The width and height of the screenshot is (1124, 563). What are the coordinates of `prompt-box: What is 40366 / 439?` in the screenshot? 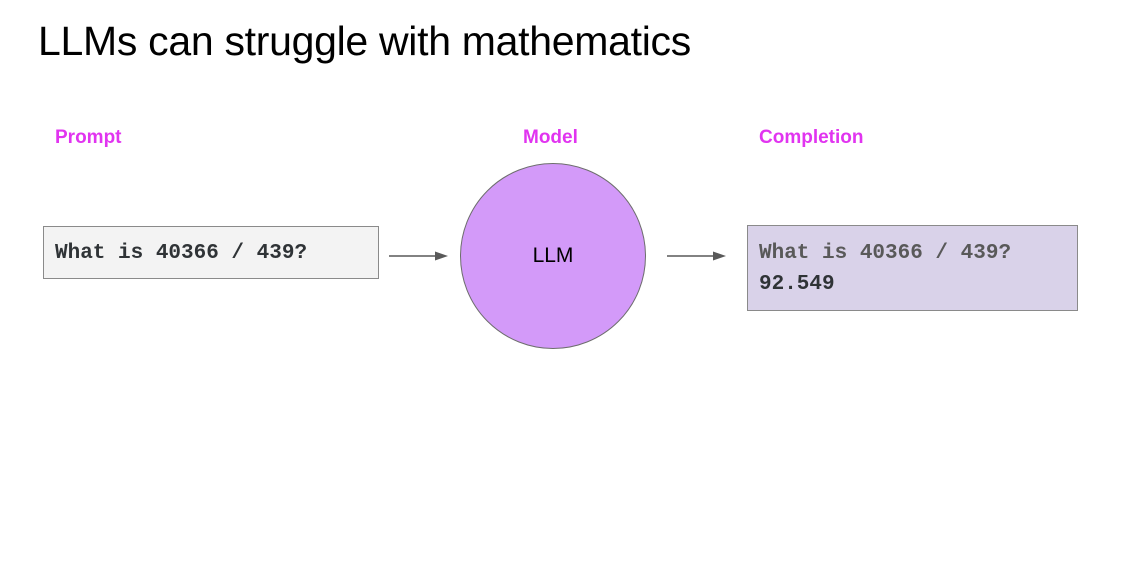 It's located at (211, 252).